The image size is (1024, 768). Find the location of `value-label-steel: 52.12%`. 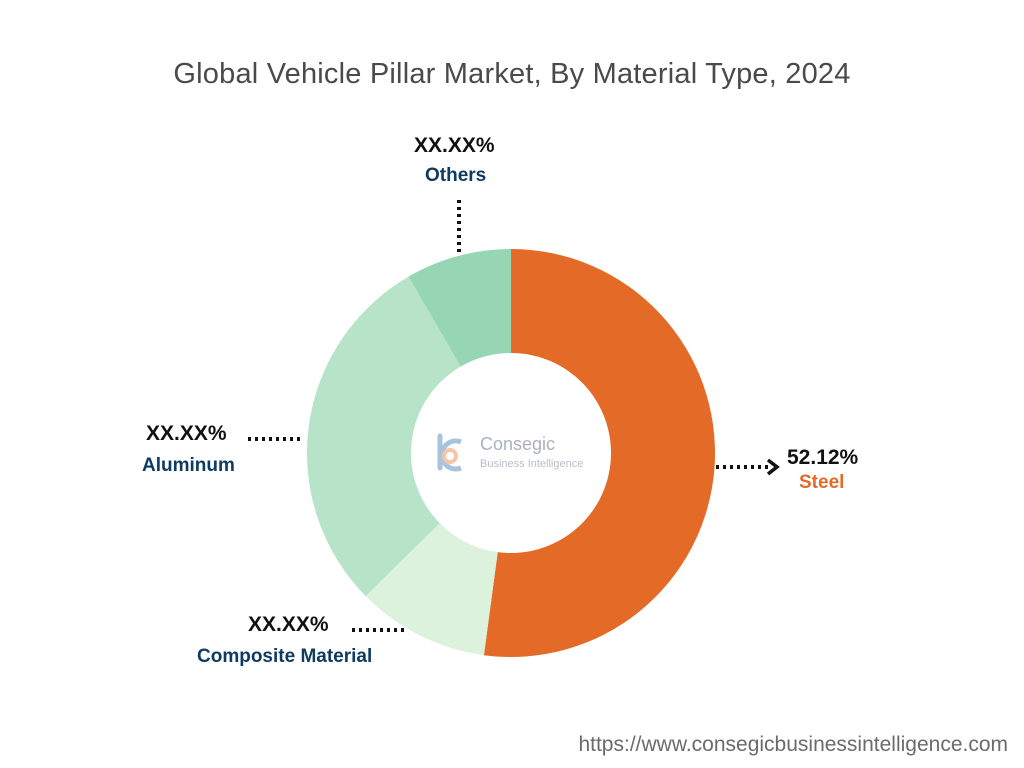

value-label-steel: 52.12% is located at coordinates (823, 457).